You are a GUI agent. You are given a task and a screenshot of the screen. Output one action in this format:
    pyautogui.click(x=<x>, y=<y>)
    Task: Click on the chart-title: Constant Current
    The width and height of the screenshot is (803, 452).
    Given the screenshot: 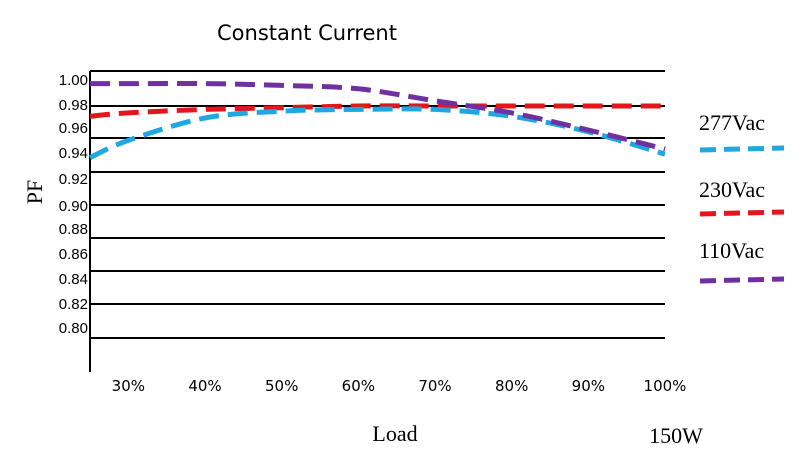 What is the action you would take?
    pyautogui.click(x=307, y=33)
    